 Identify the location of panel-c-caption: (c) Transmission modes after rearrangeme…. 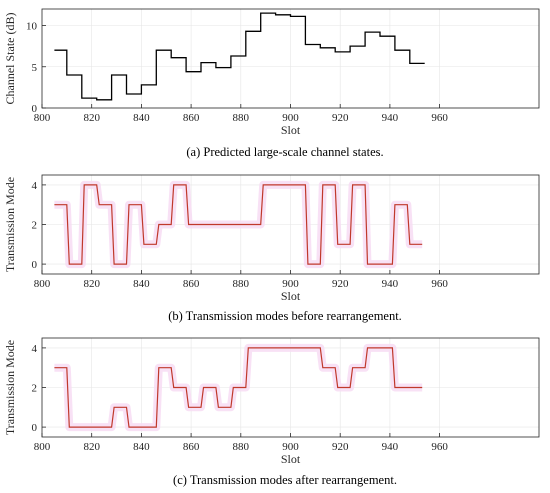
(285, 480).